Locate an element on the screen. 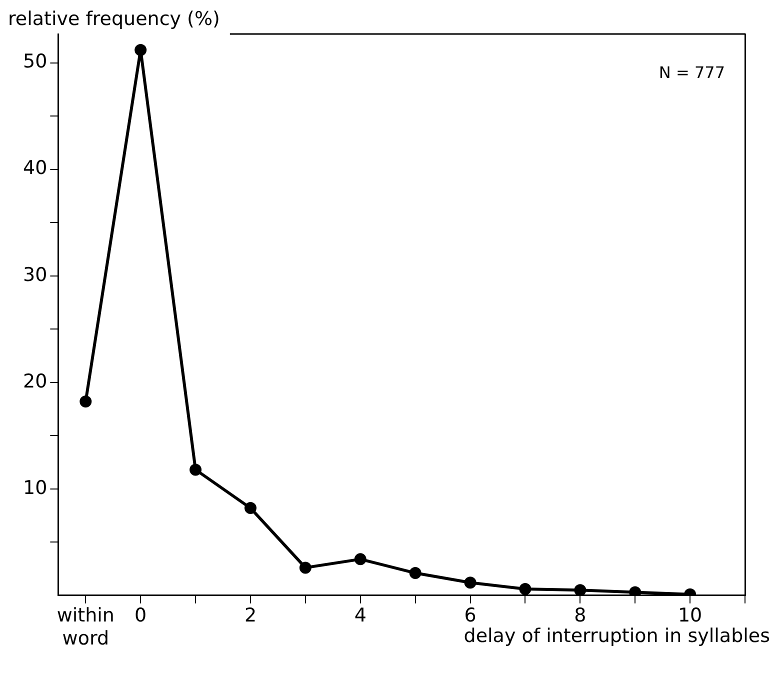 The image size is (781, 683). annotation: N = 777 is located at coordinates (691, 72).